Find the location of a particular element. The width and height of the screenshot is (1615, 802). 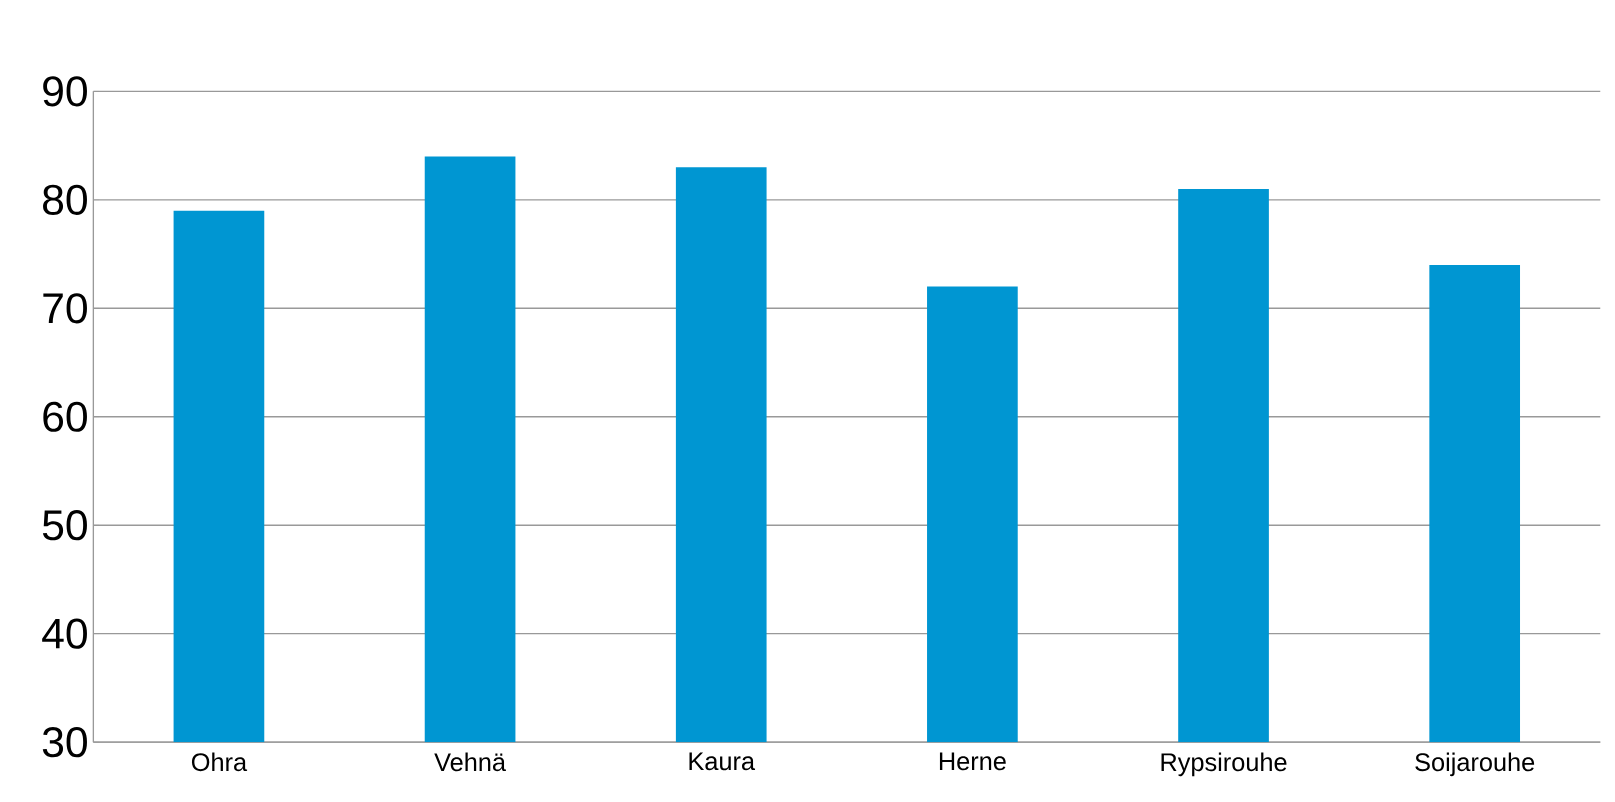

y-tick-label: 30 is located at coordinates (64, 742).